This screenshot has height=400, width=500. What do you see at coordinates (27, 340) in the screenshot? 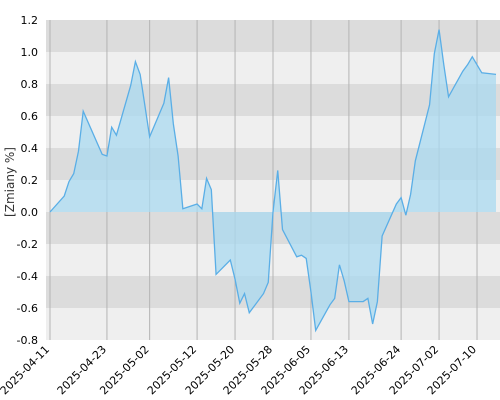
I see `y-tick-label: -0.8` at bounding box center [27, 340].